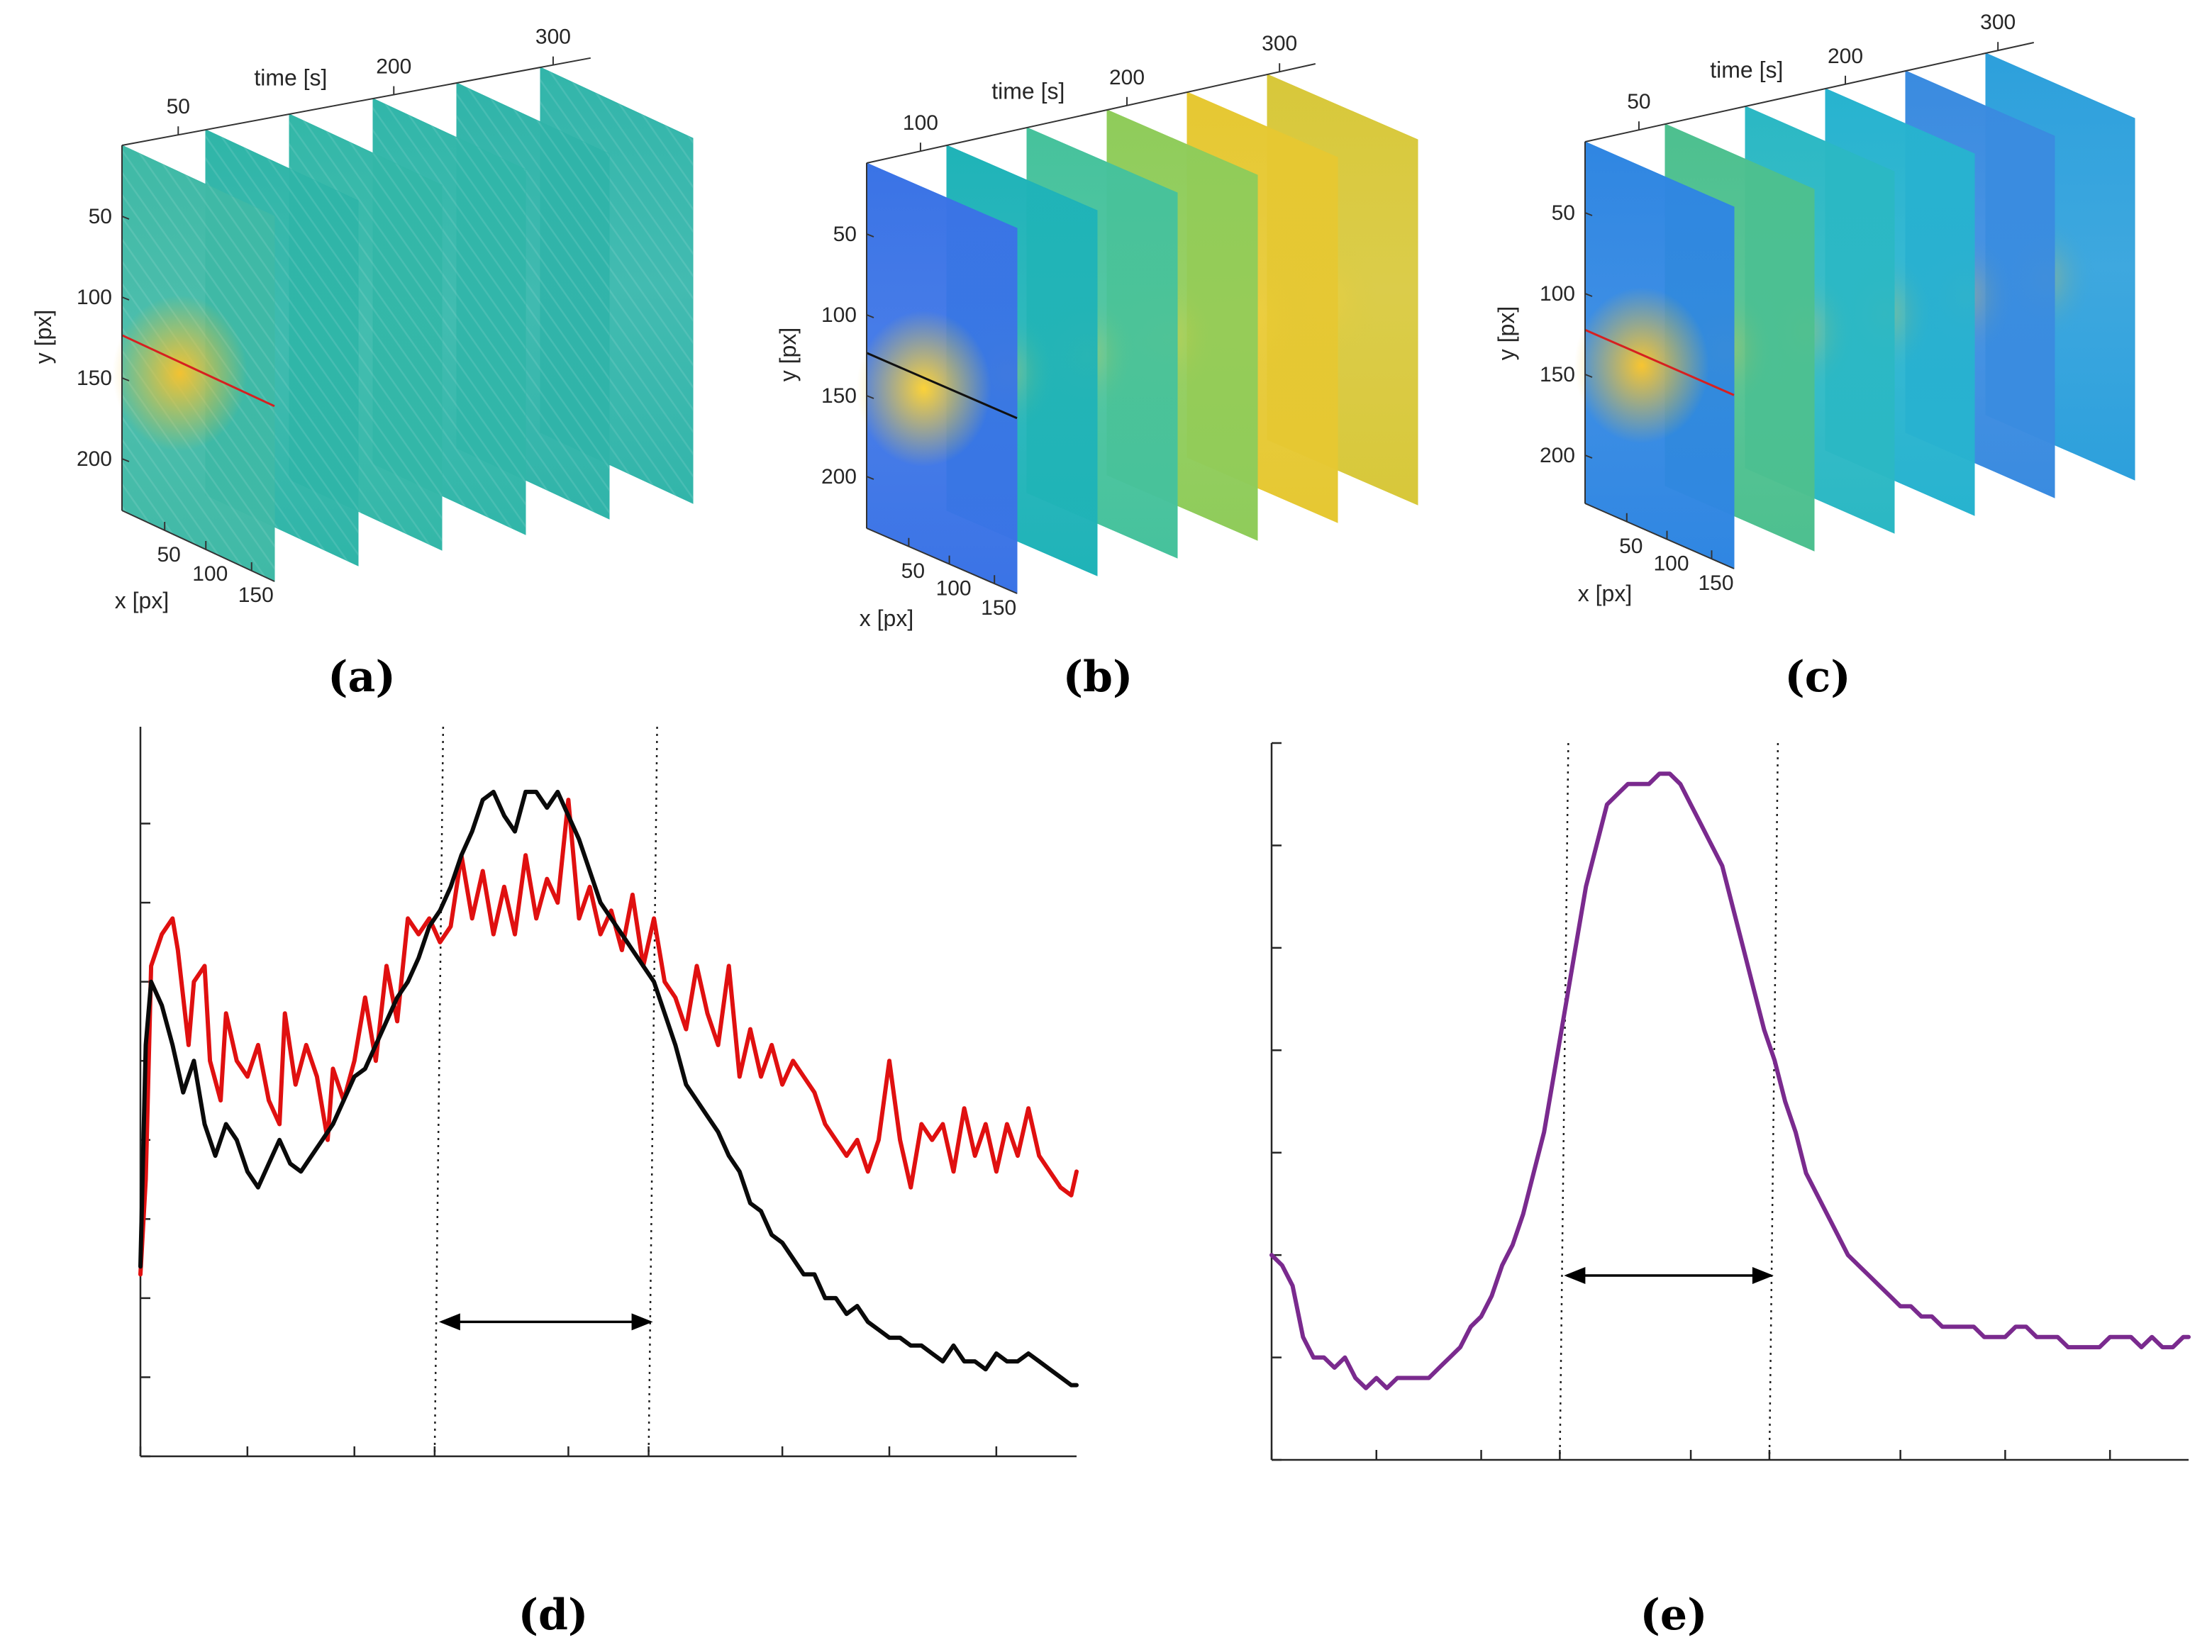  I want to click on time-tick-b-1: 200, so click(1127, 77).